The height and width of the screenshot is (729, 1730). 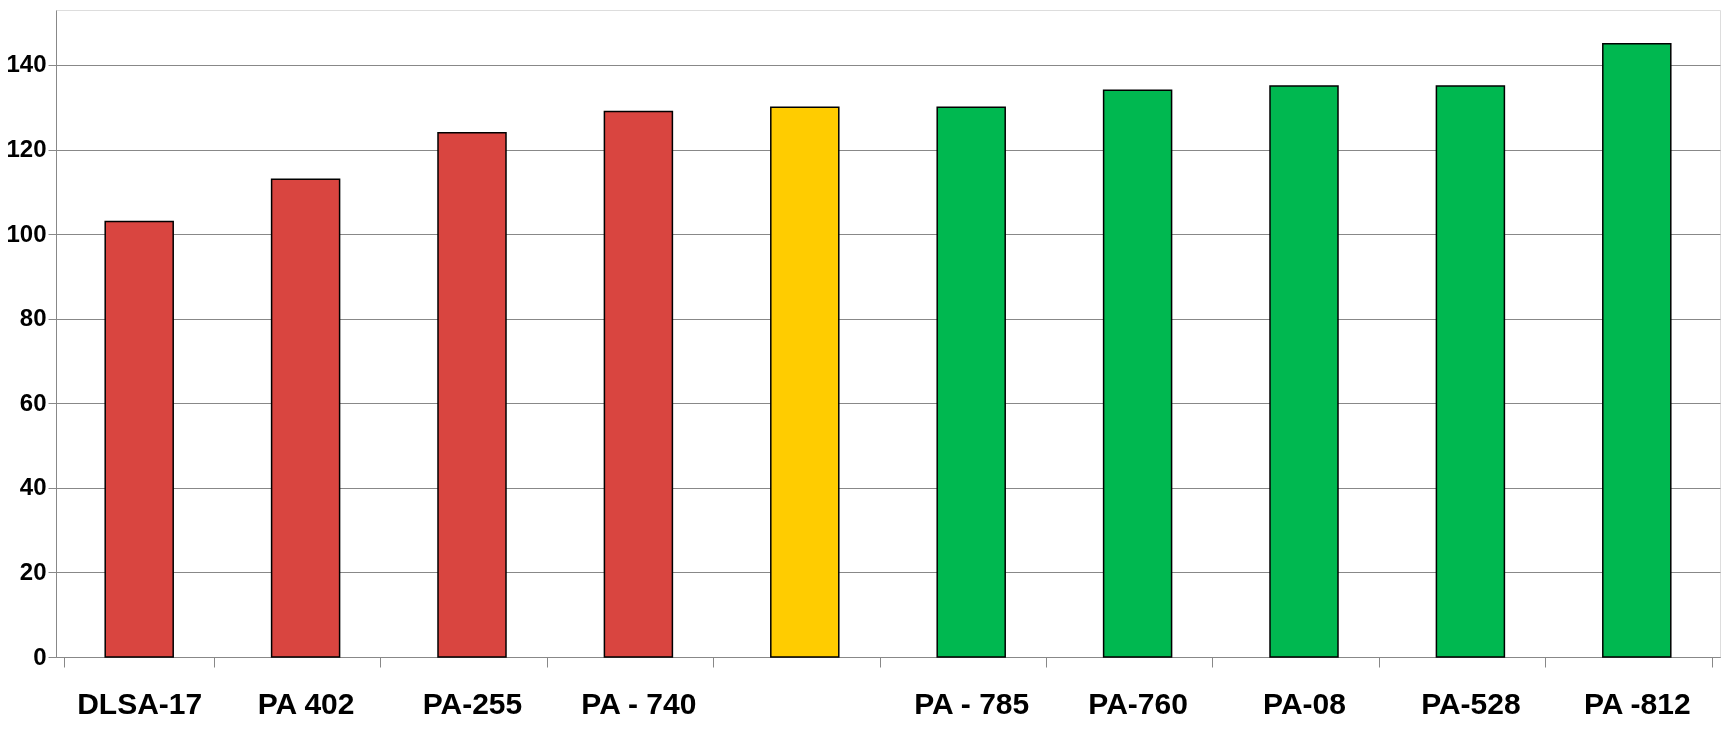 What do you see at coordinates (33, 318) in the screenshot?
I see `y-tick-label: 80` at bounding box center [33, 318].